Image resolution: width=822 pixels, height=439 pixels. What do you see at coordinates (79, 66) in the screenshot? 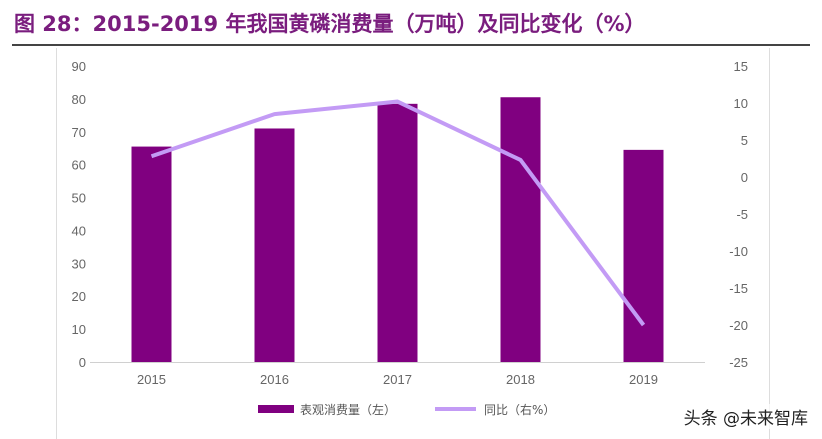
I see `left-tick-label: 90` at bounding box center [79, 66].